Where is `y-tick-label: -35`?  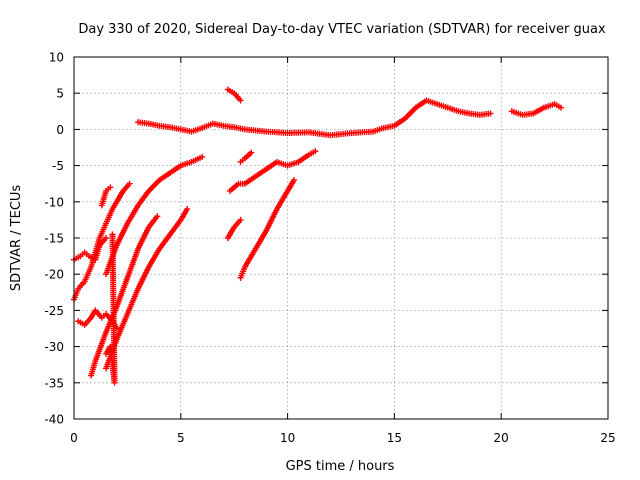 y-tick-label: -35 is located at coordinates (54, 383).